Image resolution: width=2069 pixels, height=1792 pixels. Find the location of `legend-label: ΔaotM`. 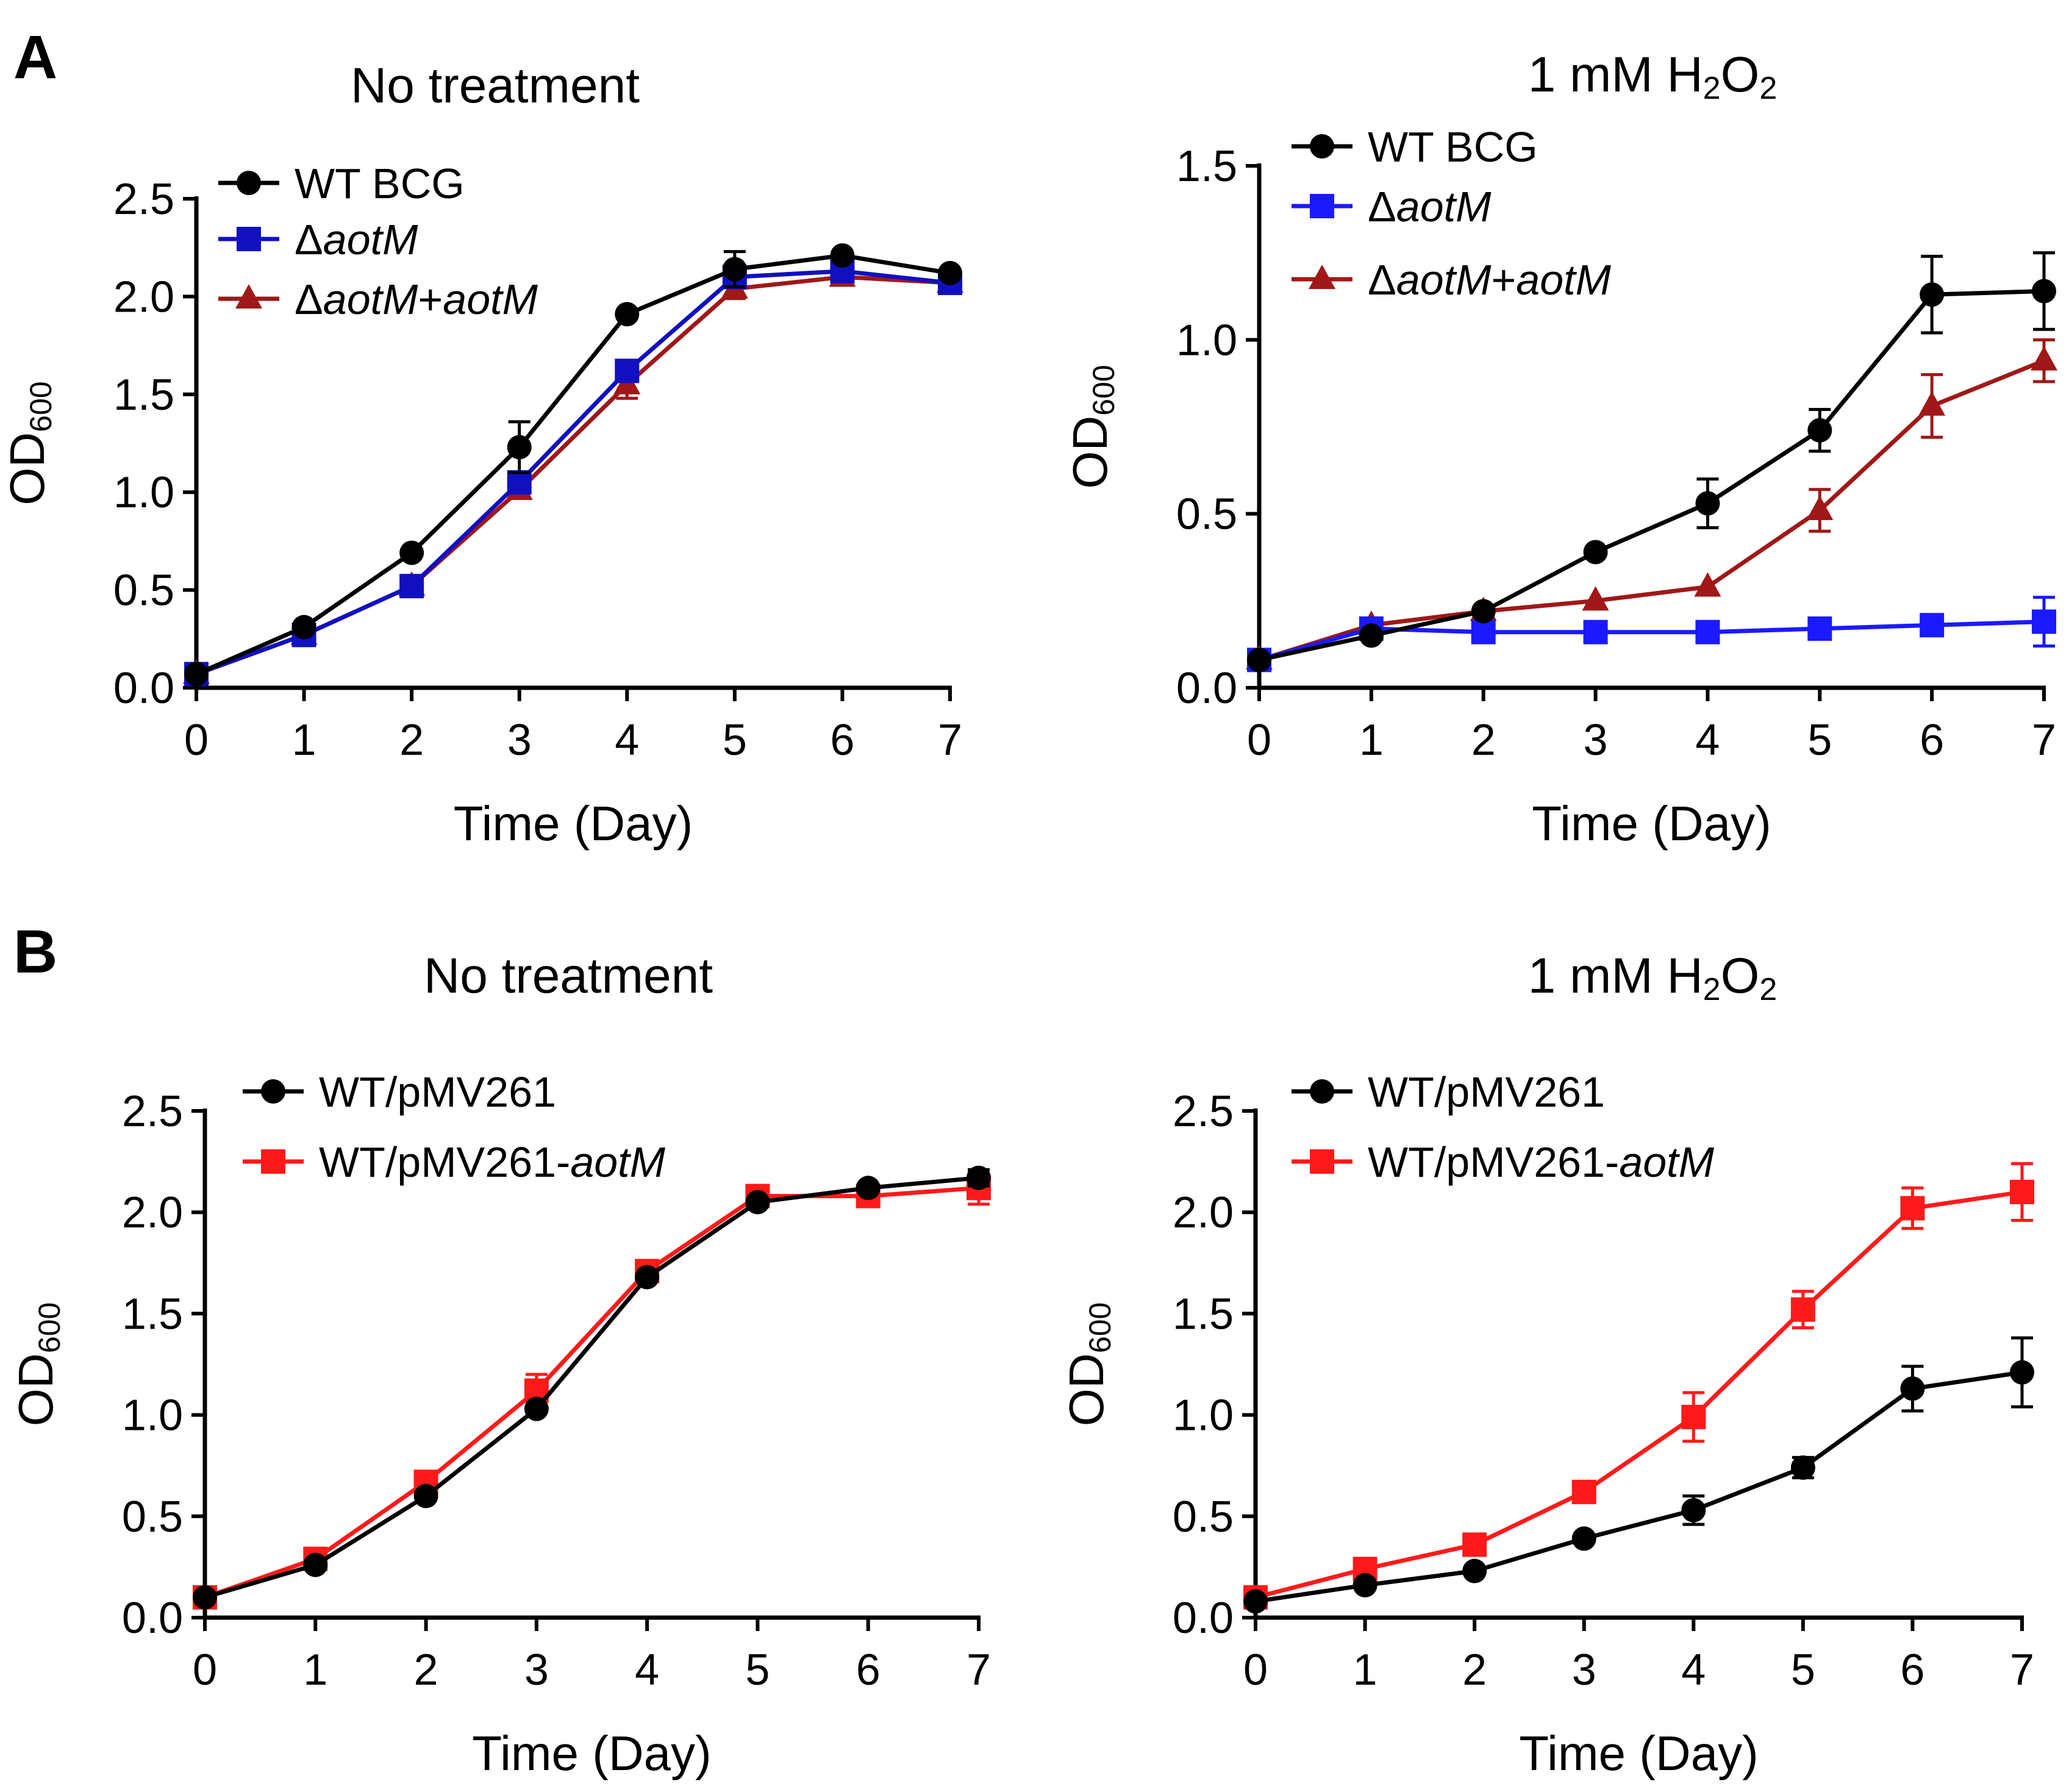

legend-label: ΔaotM is located at coordinates (356, 239).